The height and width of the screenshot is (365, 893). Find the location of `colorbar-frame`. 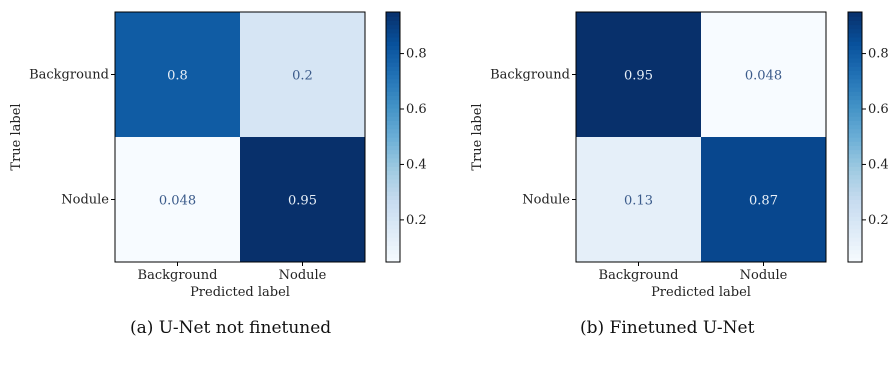

colorbar-frame is located at coordinates (855, 137).